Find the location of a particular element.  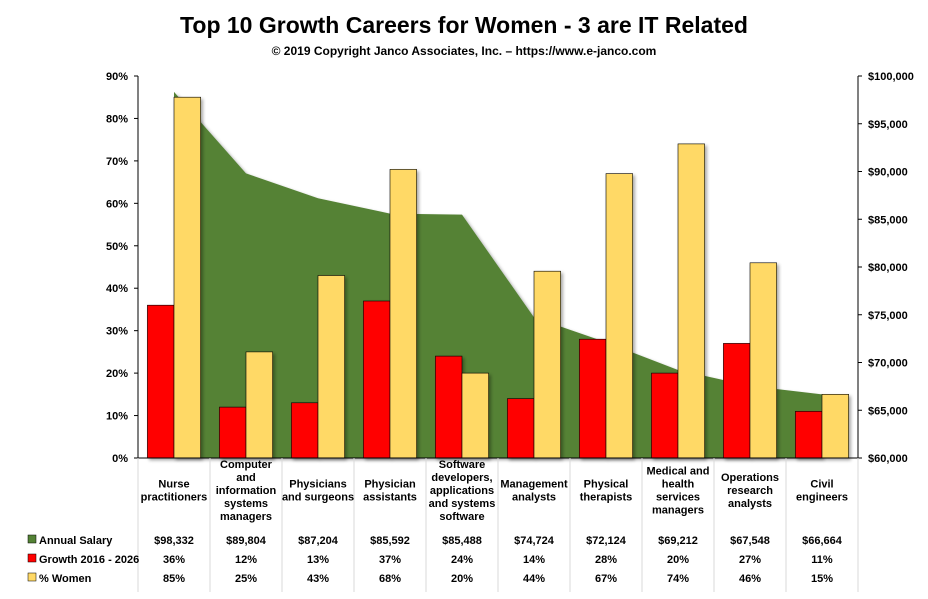

category-label: Physician is located at coordinates (390, 485).